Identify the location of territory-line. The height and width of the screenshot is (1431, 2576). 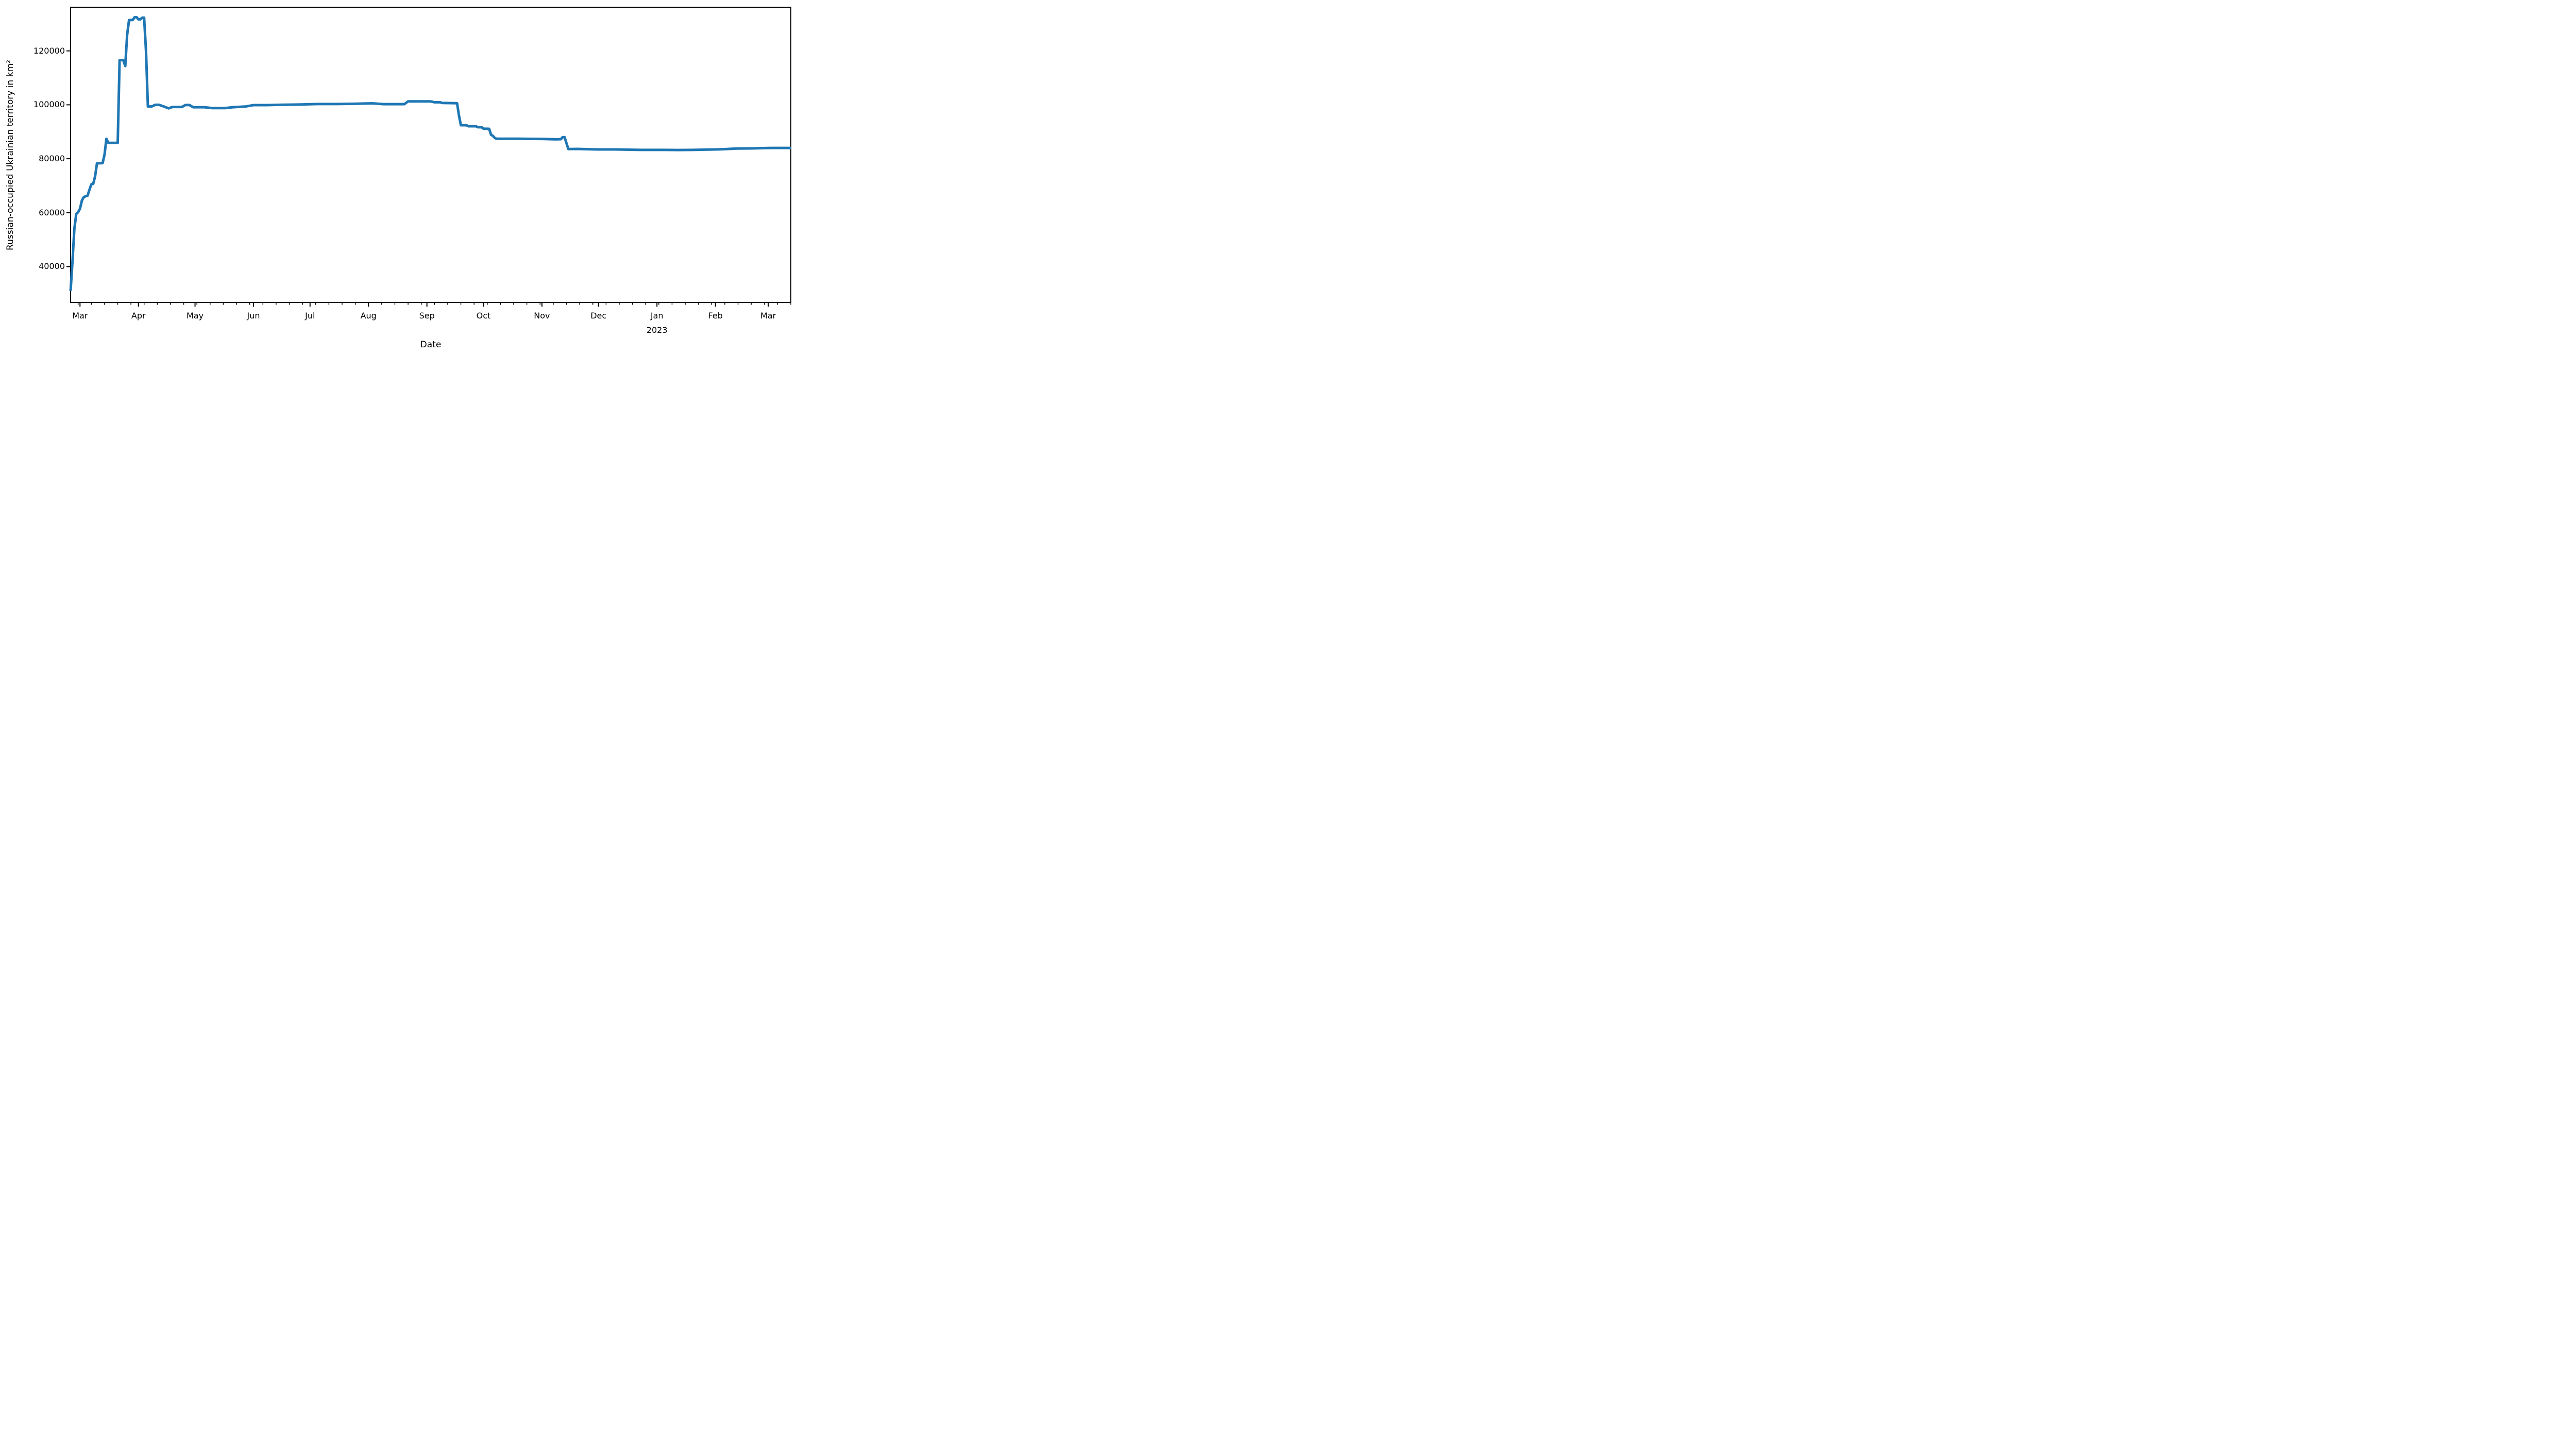
(430, 153).